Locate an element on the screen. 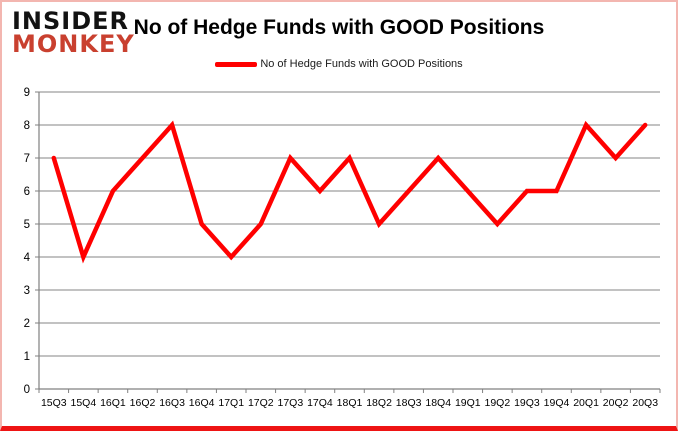 The image size is (678, 431). x-axis-label: 17Q2 is located at coordinates (261, 403).